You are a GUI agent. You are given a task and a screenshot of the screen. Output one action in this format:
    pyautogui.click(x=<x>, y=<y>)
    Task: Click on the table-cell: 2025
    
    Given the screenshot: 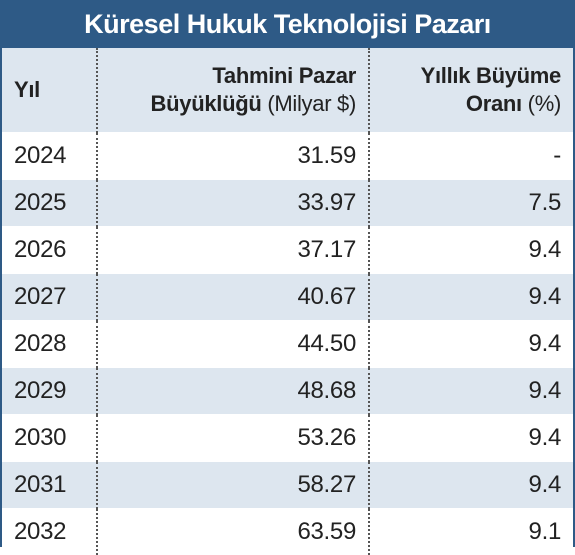 What is the action you would take?
    pyautogui.click(x=49, y=203)
    